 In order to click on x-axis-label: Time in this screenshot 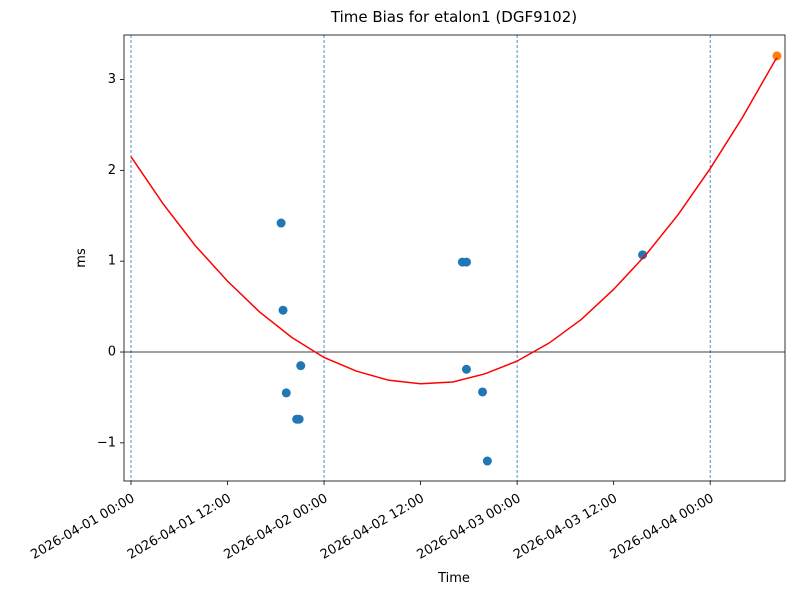, I will do `click(453, 578)`.